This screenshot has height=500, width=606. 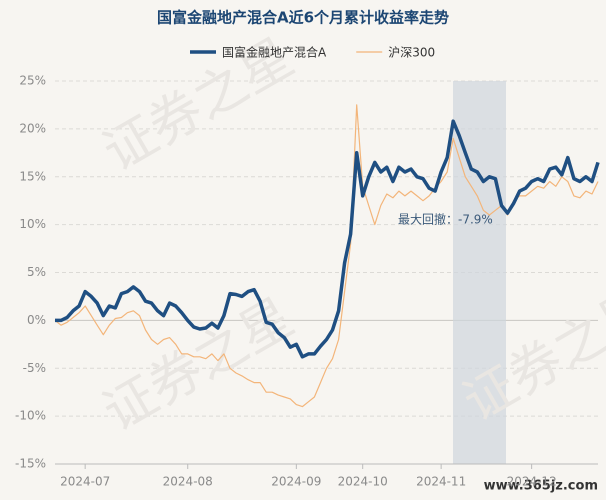 What do you see at coordinates (32, 224) in the screenshot?
I see `y-tick-label: 10%` at bounding box center [32, 224].